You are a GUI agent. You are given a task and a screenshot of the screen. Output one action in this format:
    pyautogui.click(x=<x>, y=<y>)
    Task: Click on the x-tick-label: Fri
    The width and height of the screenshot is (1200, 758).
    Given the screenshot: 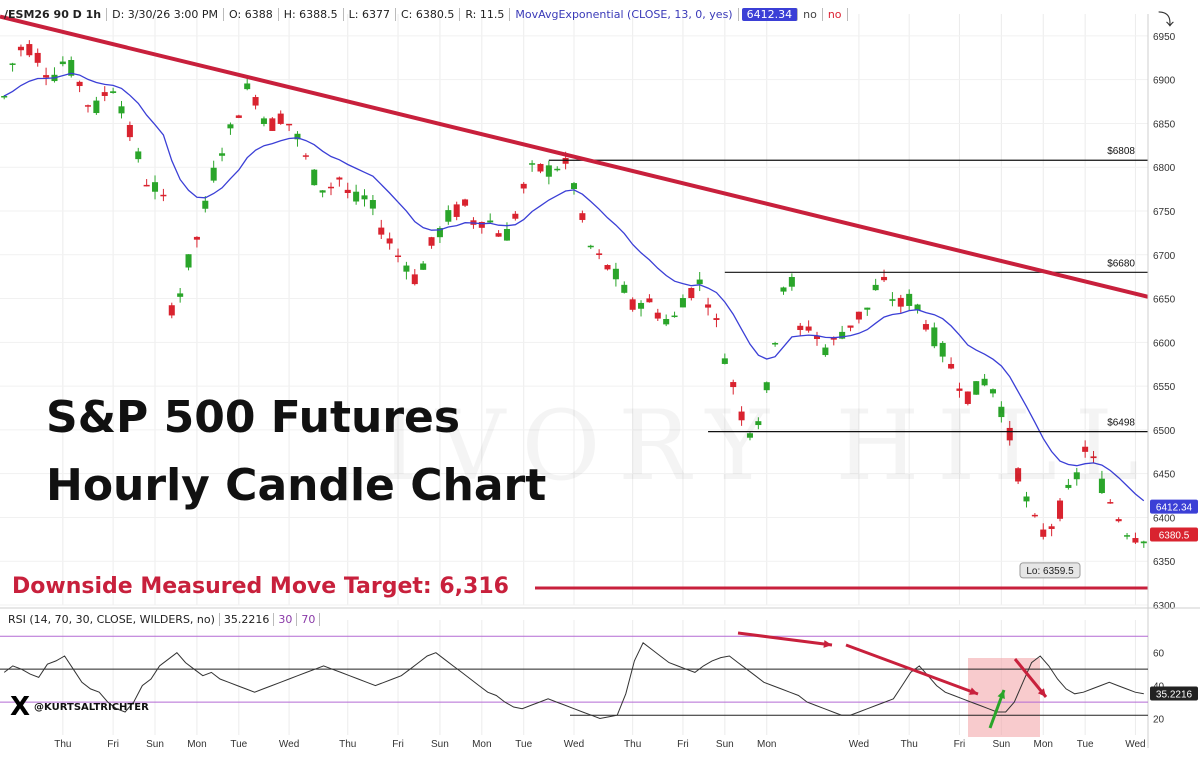 What is the action you would take?
    pyautogui.click(x=398, y=744)
    